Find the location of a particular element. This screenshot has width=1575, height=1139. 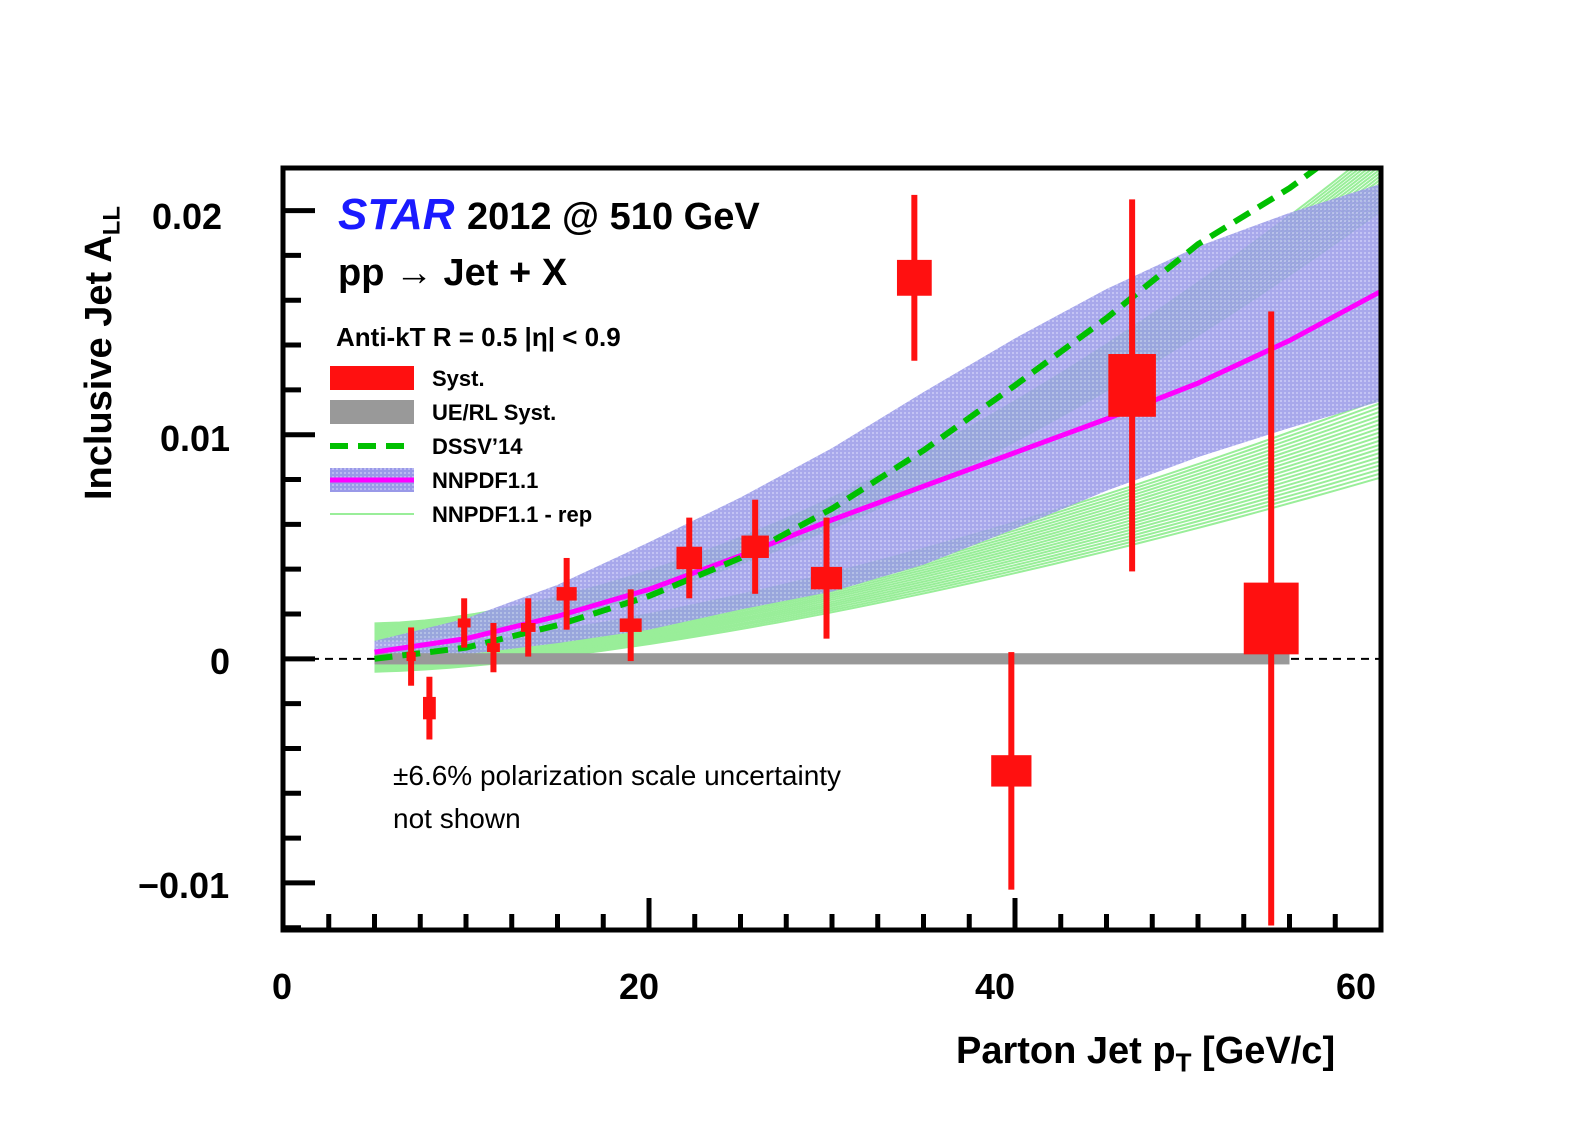

run-label: 2012 @ 510 GeV is located at coordinates (613, 217).